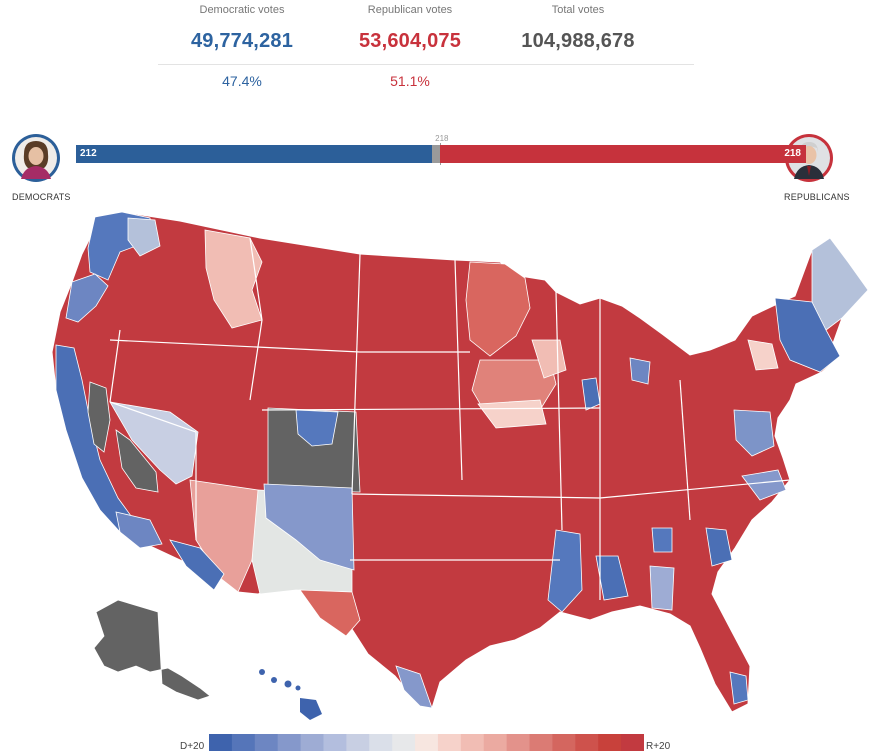 The height and width of the screenshot is (756, 882). I want to click on district-south-carolina, so click(719, 547).